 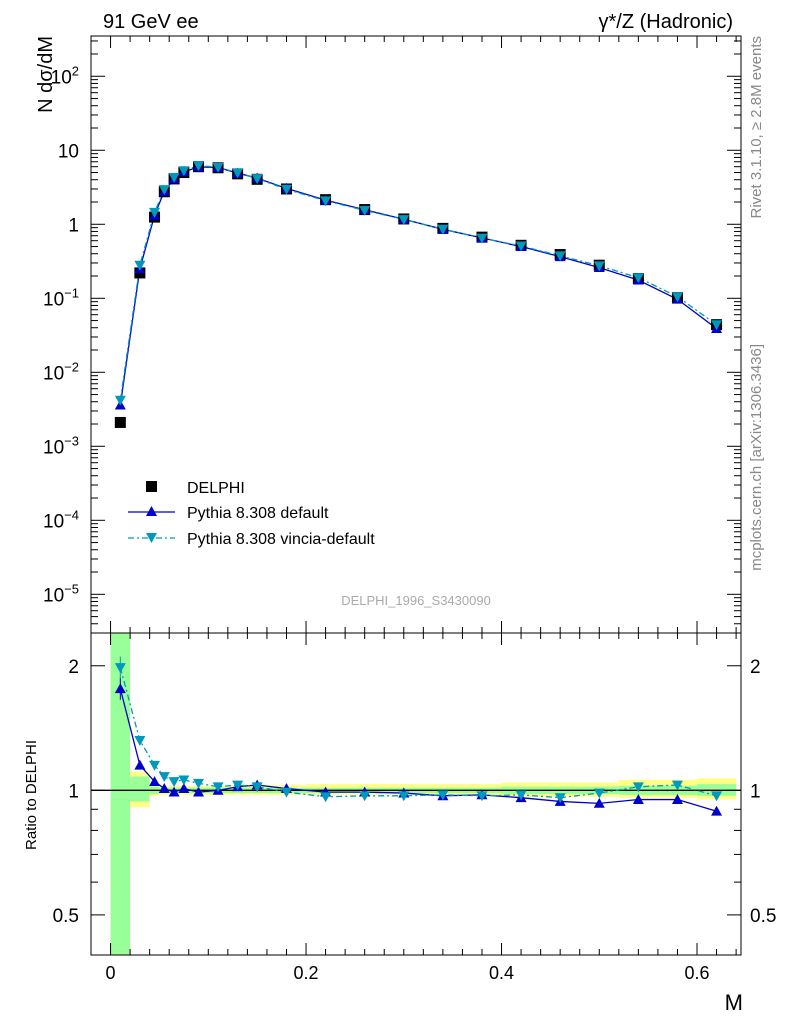 What do you see at coordinates (151, 511) in the screenshot?
I see `legend-mc1-marker` at bounding box center [151, 511].